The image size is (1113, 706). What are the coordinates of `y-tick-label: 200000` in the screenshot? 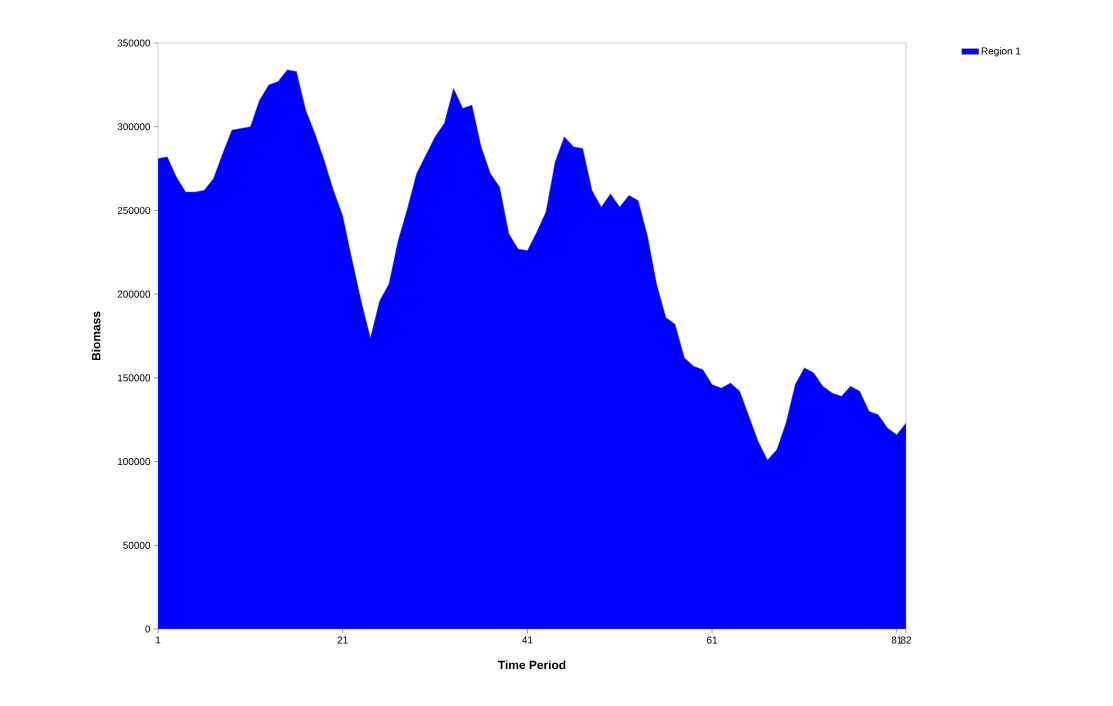 It's located at (134, 294).